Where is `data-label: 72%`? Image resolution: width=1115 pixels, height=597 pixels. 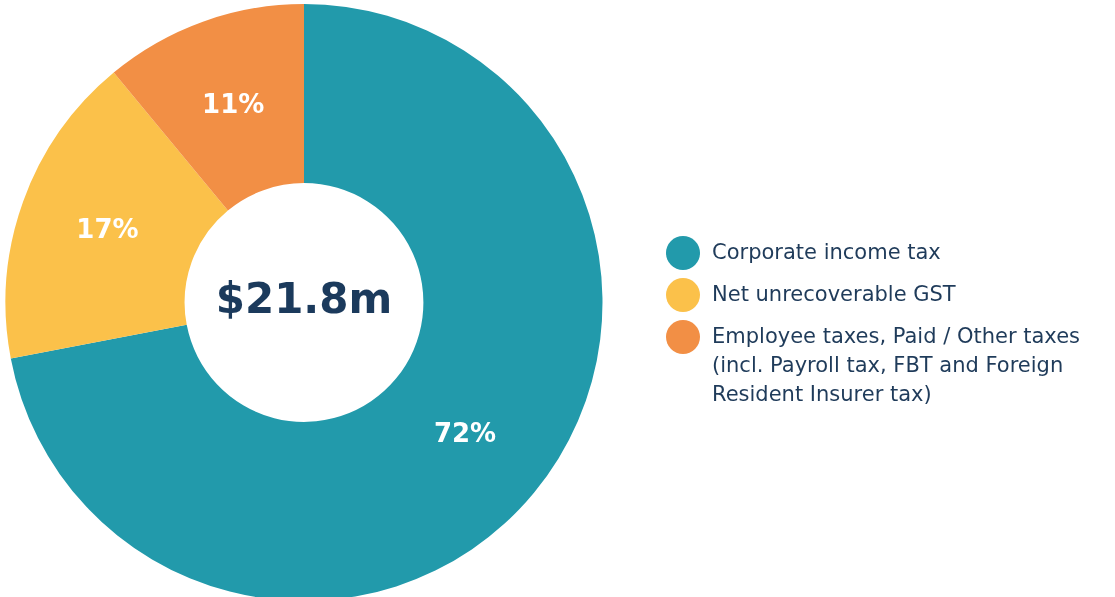
data-label: 72% is located at coordinates (465, 433).